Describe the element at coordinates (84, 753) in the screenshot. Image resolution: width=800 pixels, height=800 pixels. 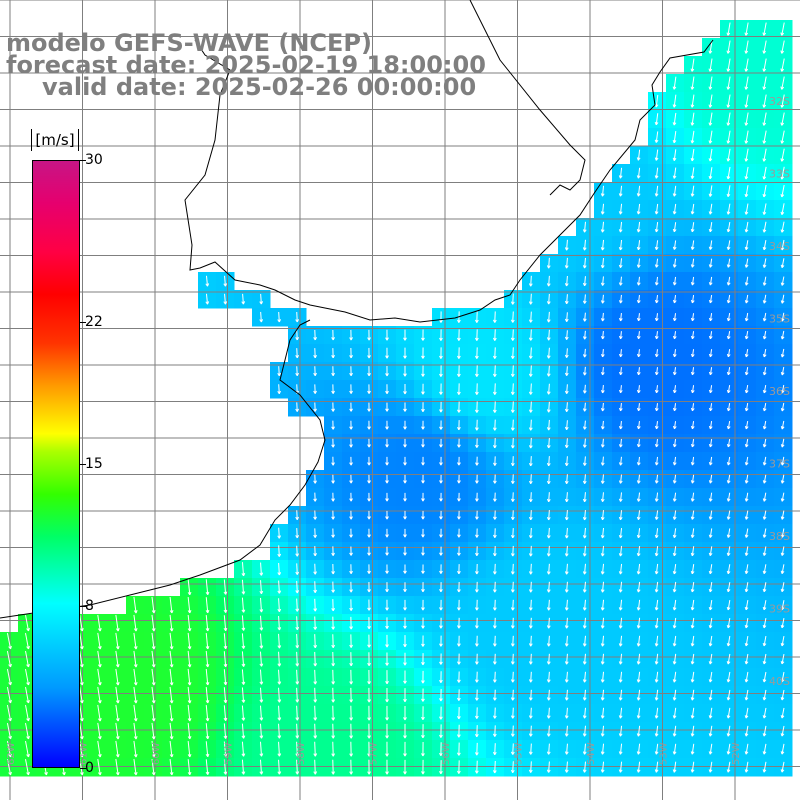
I see `lon-label: 61W` at that location.